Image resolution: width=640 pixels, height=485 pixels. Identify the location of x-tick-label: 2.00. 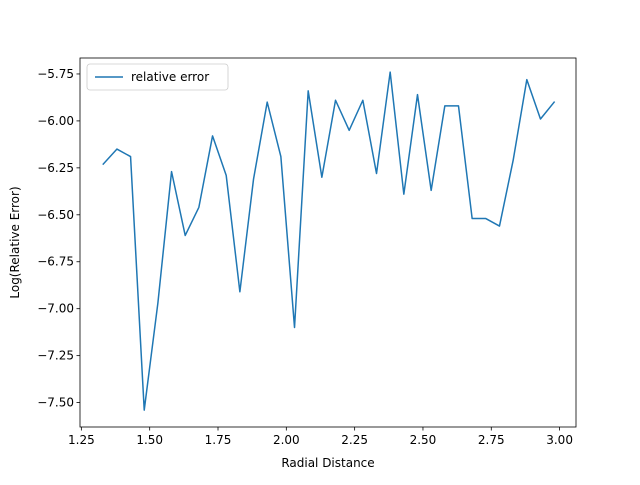
(286, 440).